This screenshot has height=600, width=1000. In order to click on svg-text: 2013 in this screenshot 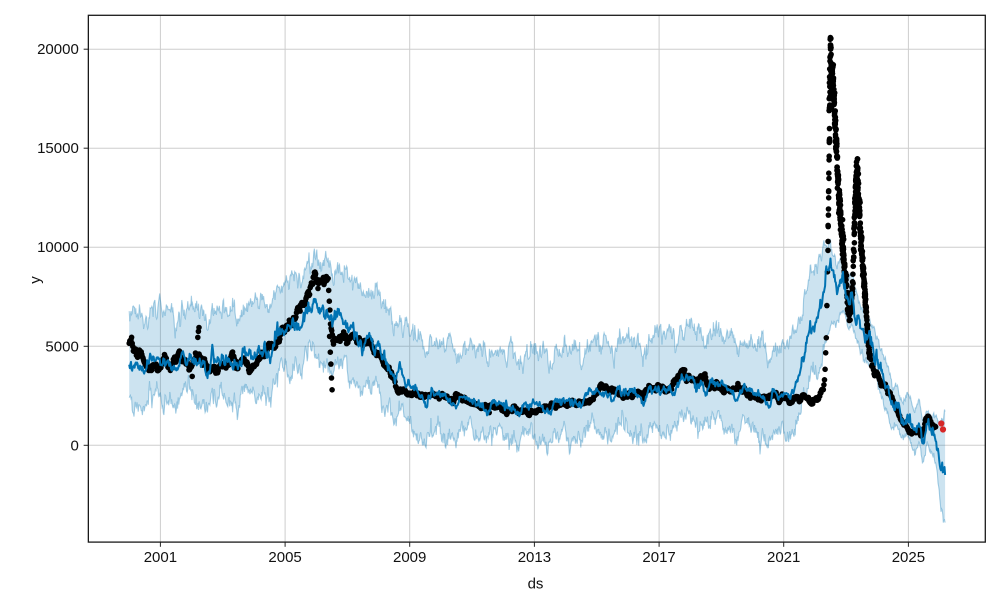, I will do `click(534, 557)`.